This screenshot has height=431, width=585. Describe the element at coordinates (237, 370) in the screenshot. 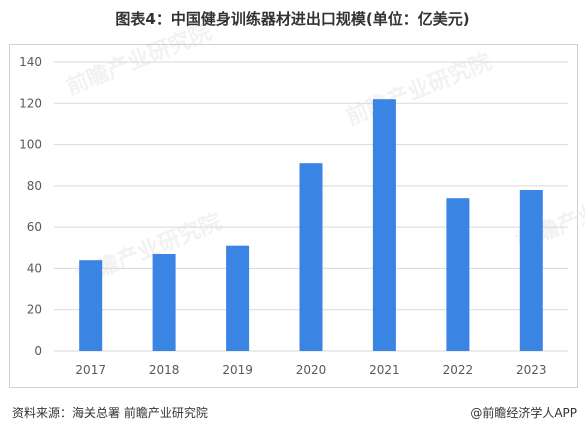

I see `x-tick-label: 2019` at that location.